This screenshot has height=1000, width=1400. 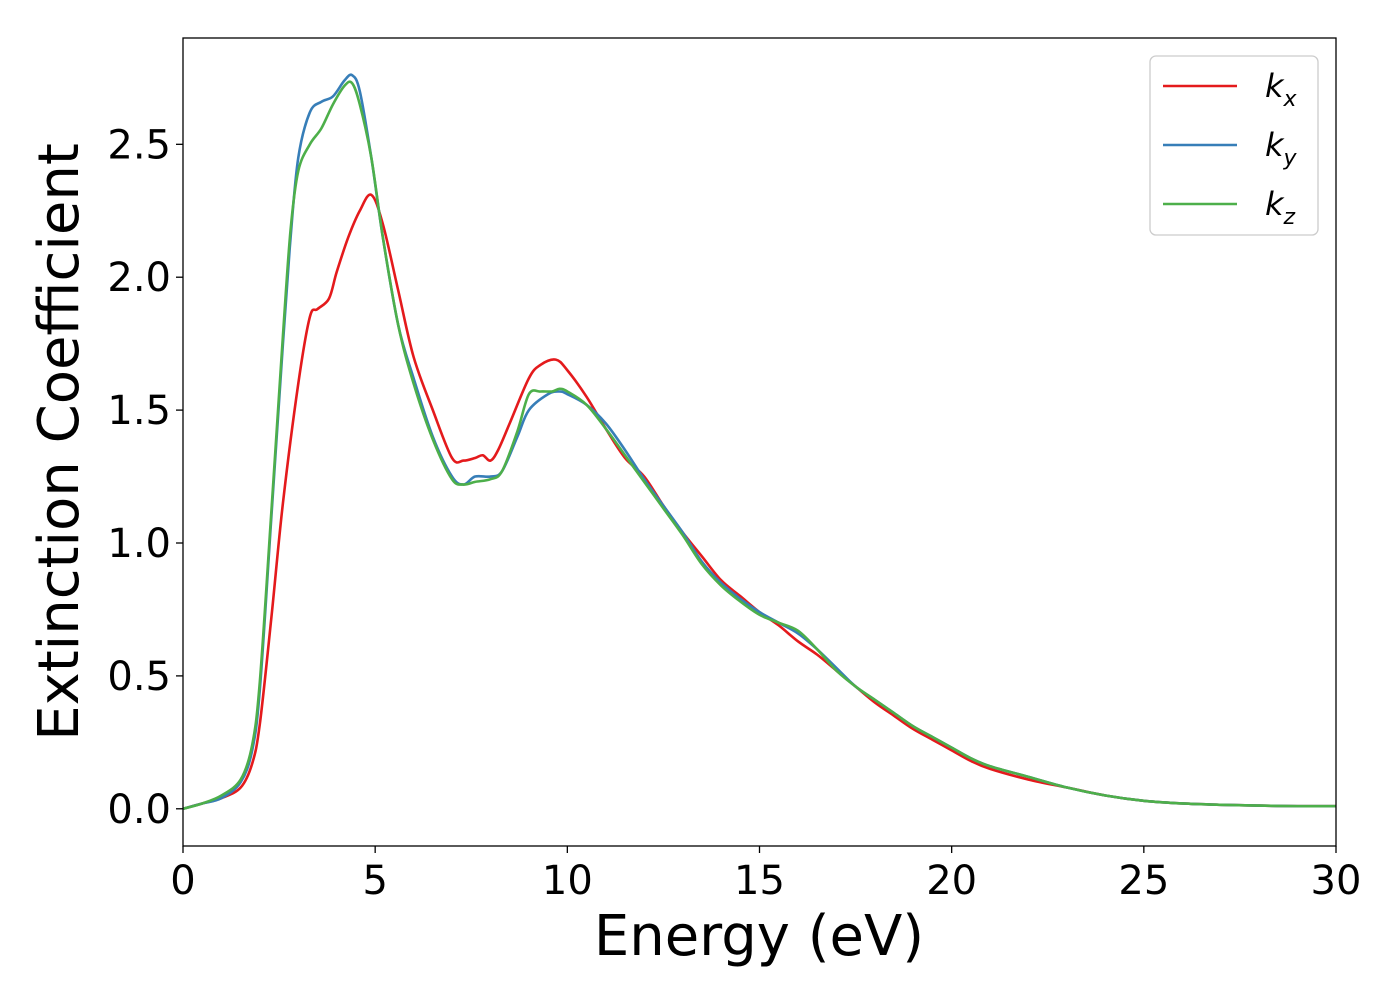 I want to click on x-tick-label: 20, so click(x=951, y=881).